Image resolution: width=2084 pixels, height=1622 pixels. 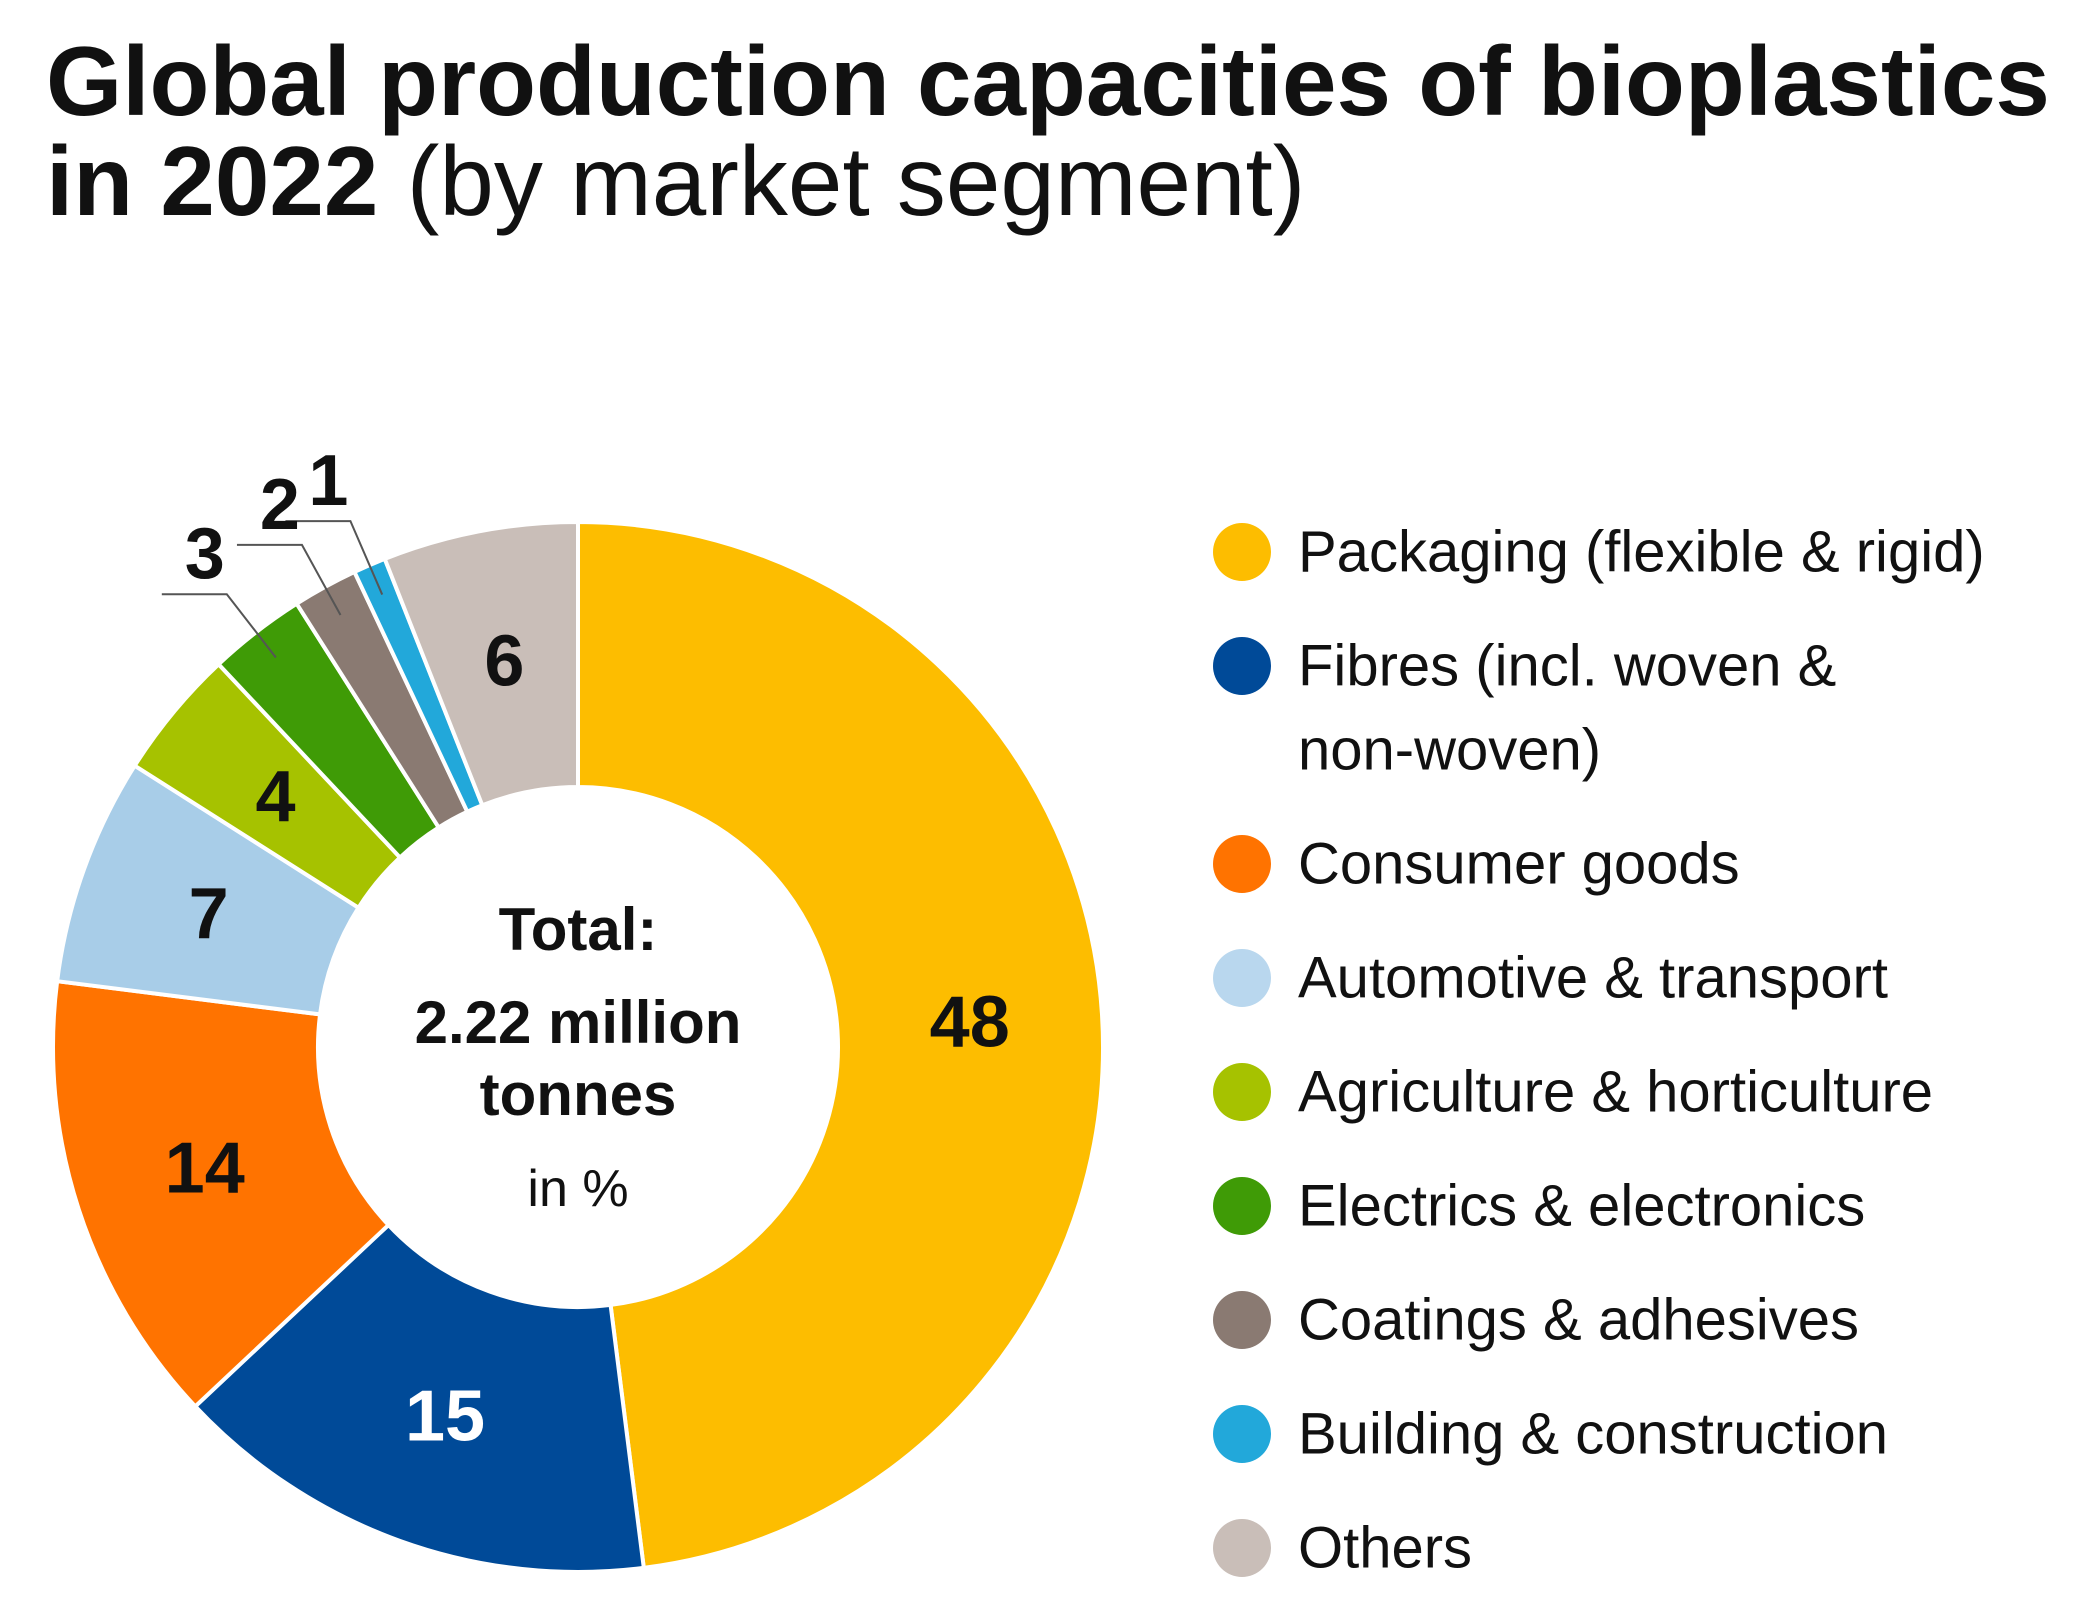 What do you see at coordinates (219, 626) in the screenshot?
I see `leader-line-electrics-and-electronics` at bounding box center [219, 626].